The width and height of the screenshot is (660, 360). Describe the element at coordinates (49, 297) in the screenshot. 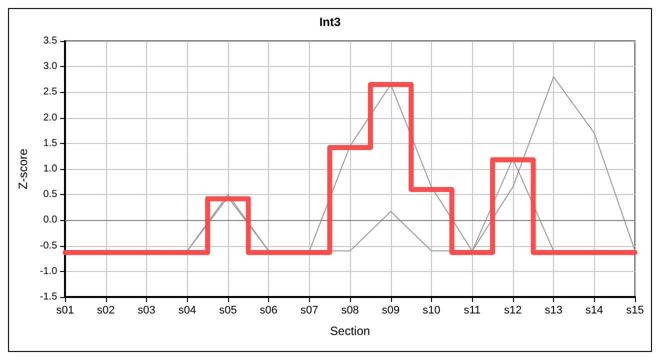

I see `y-tick-label: -1.5` at that location.